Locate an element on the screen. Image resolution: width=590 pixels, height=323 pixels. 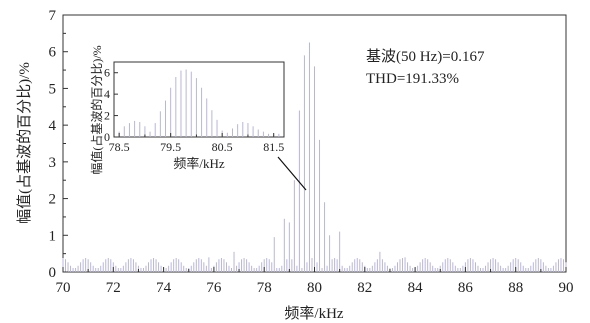
main-y-tick-label: 4 is located at coordinates (53, 126).